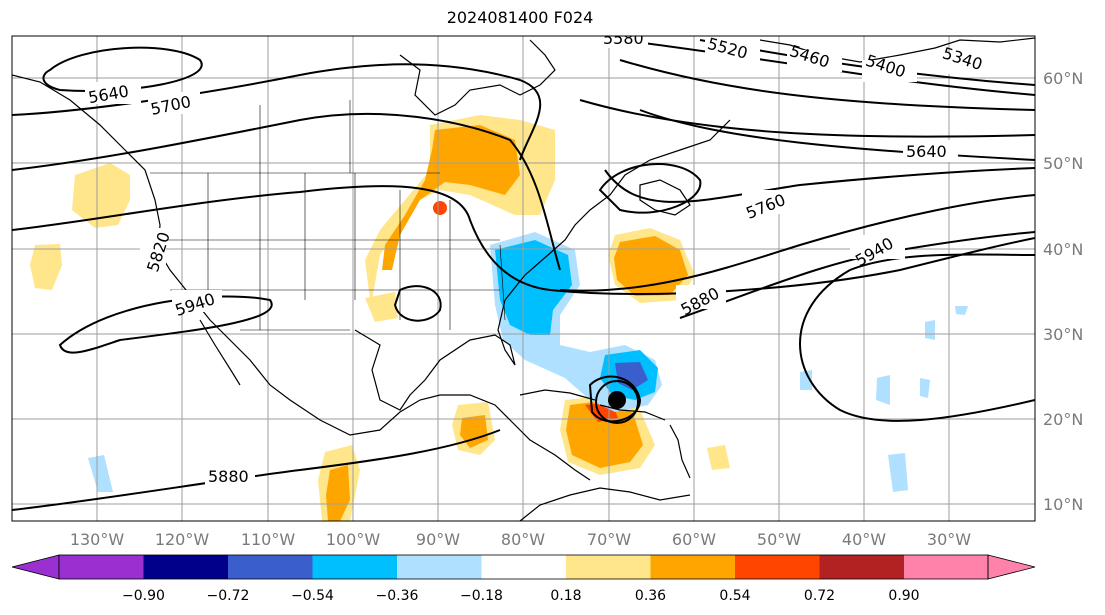  I want to click on colorbar, so click(523, 567).